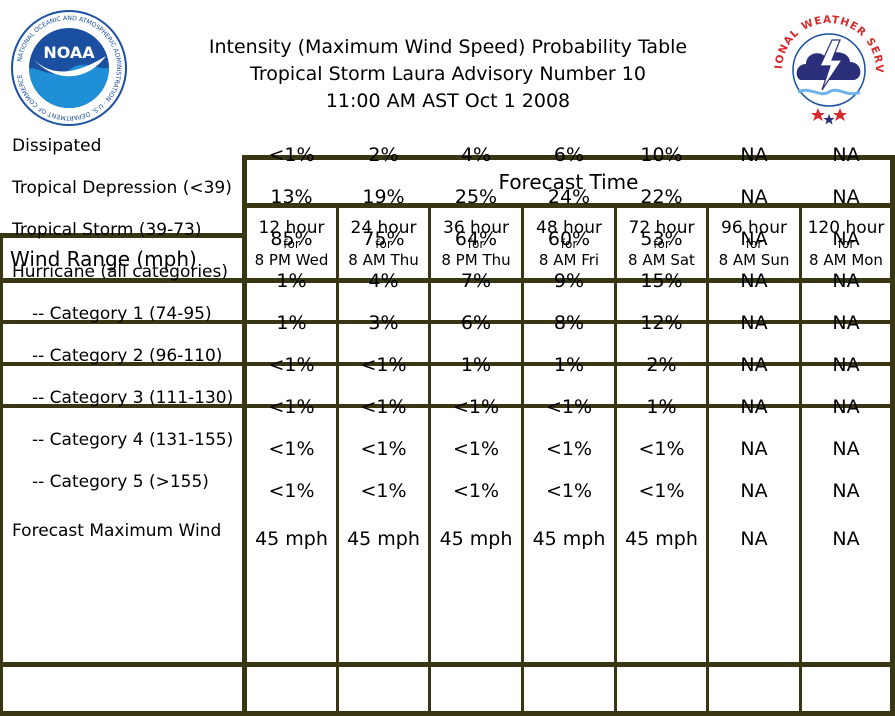 This screenshot has height=716, width=895. What do you see at coordinates (127, 356) in the screenshot?
I see `row-label: -- Category 2 (96-110)` at bounding box center [127, 356].